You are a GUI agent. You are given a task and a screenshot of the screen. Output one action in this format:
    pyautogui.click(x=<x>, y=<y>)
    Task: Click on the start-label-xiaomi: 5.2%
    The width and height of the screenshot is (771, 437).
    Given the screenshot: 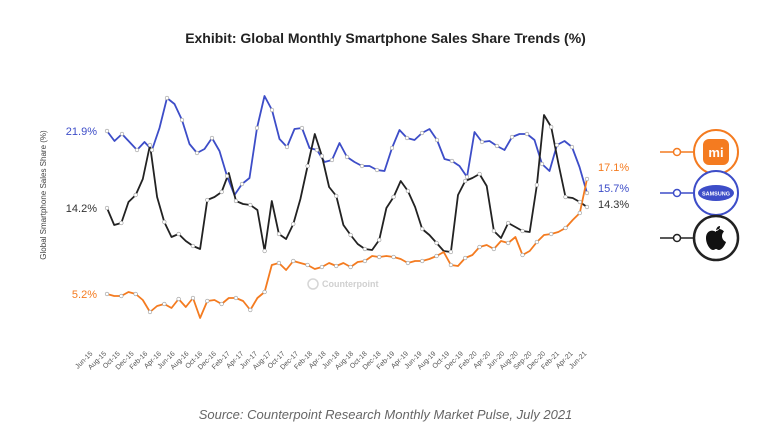 What is the action you would take?
    pyautogui.click(x=84, y=295)
    